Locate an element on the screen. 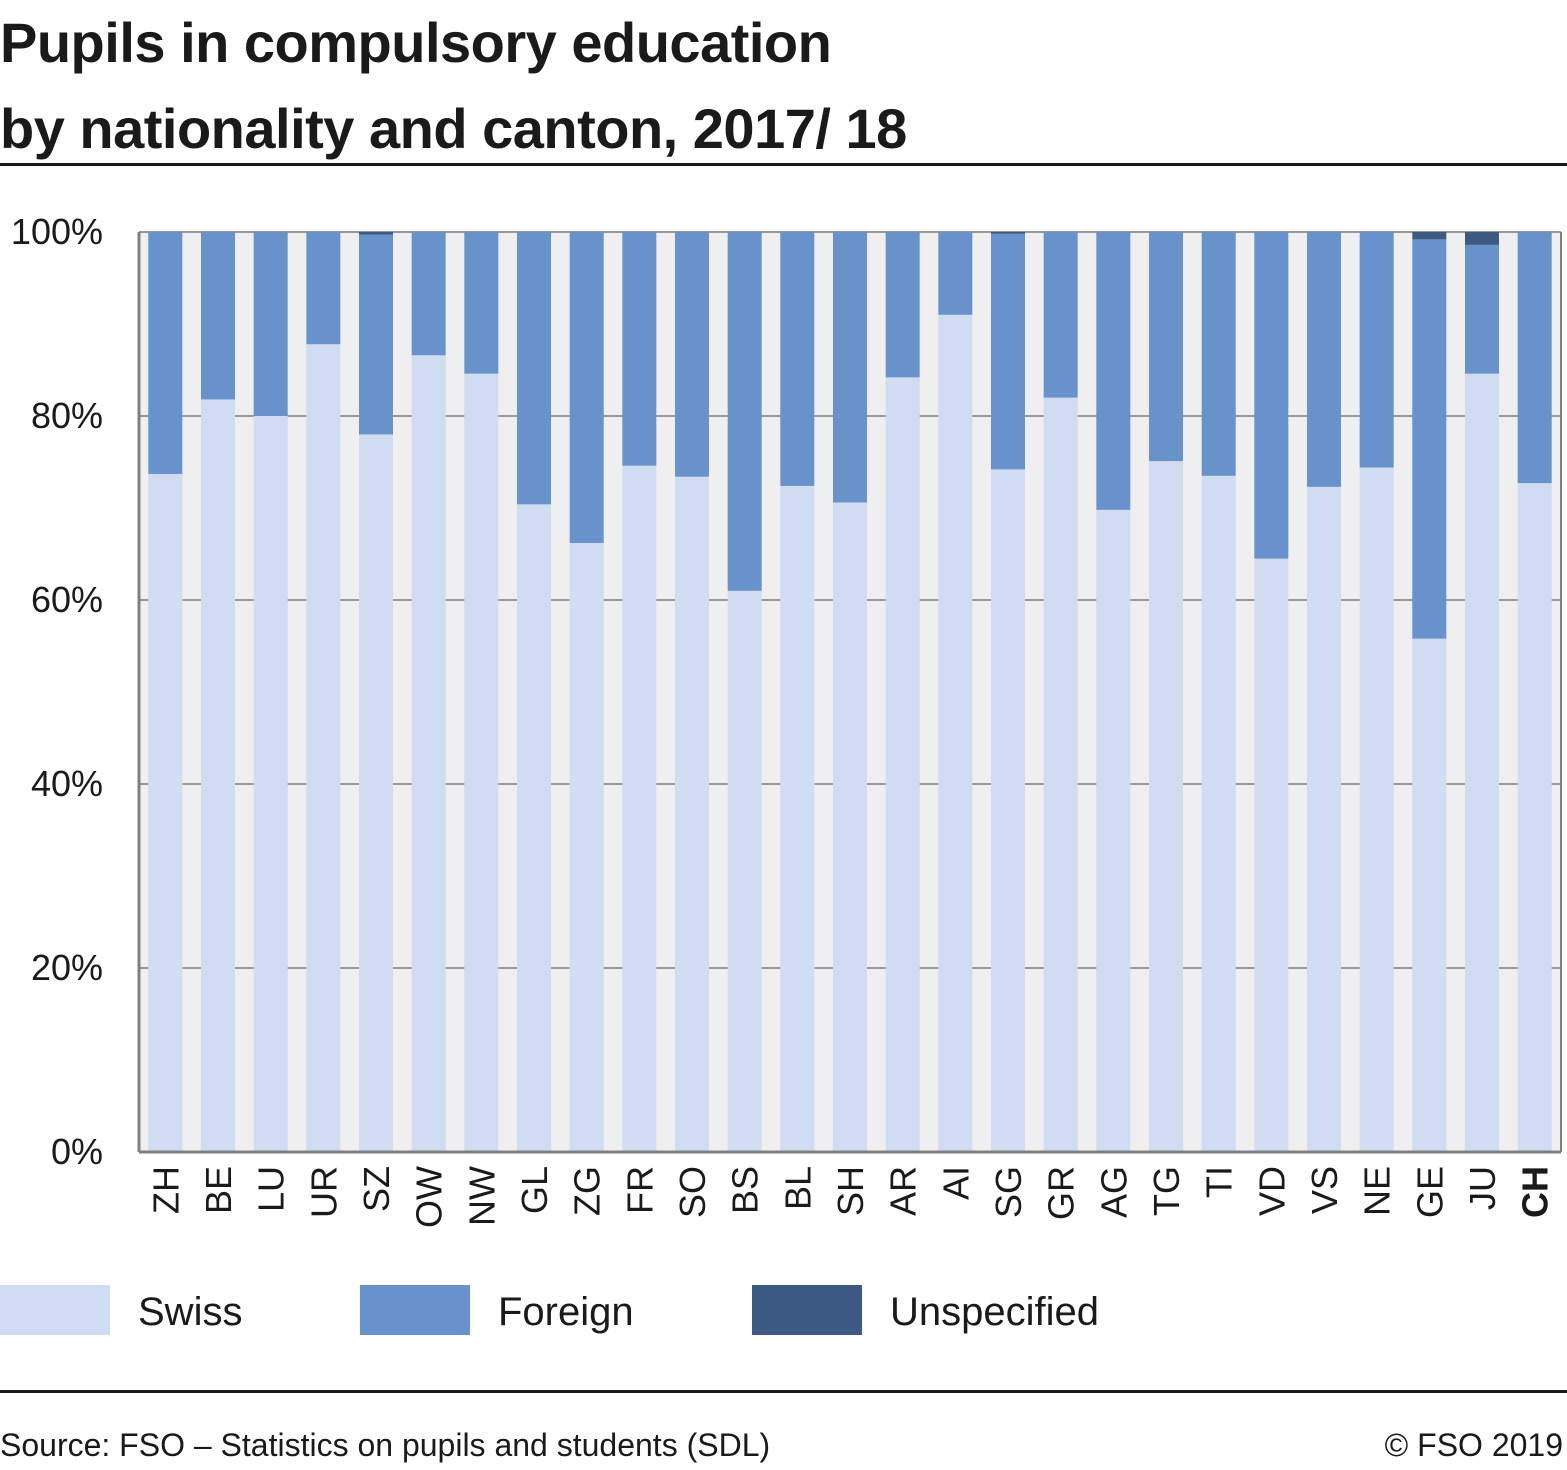 Image resolution: width=1567 pixels, height=1470 pixels. bar-swiss-ch is located at coordinates (1534, 817).